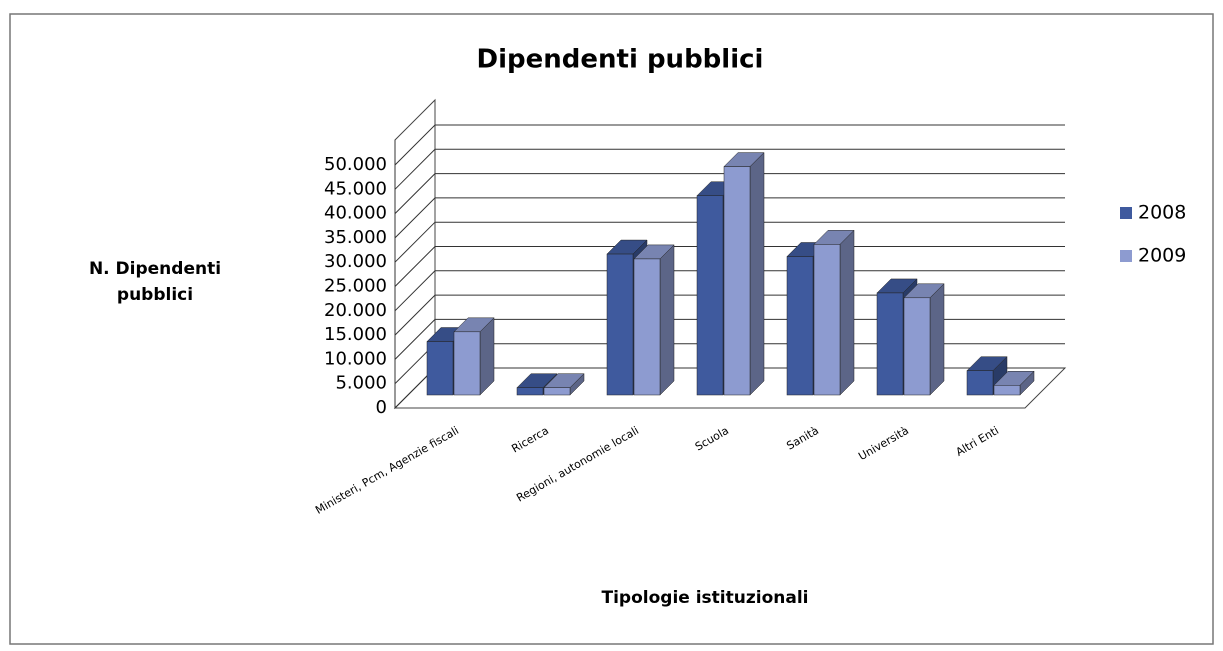 The width and height of the screenshot is (1223, 651). What do you see at coordinates (355, 358) in the screenshot?
I see `y-tick-label: 10.000` at bounding box center [355, 358].